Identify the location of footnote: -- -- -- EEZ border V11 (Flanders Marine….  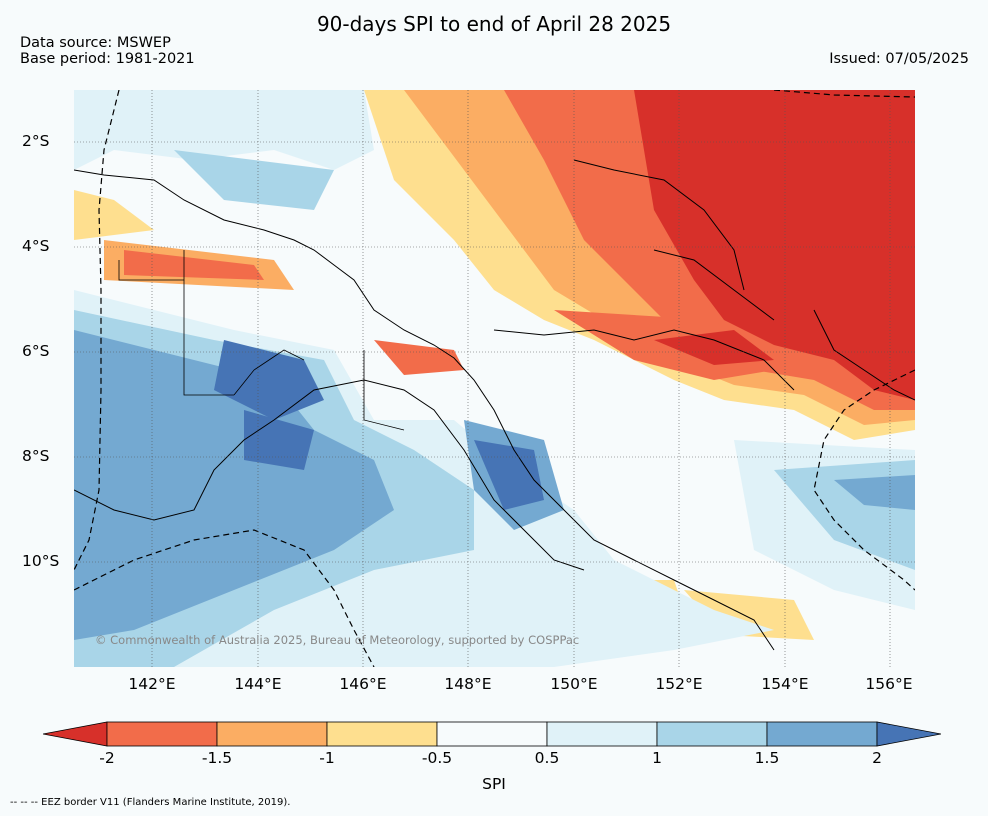
(150, 802).